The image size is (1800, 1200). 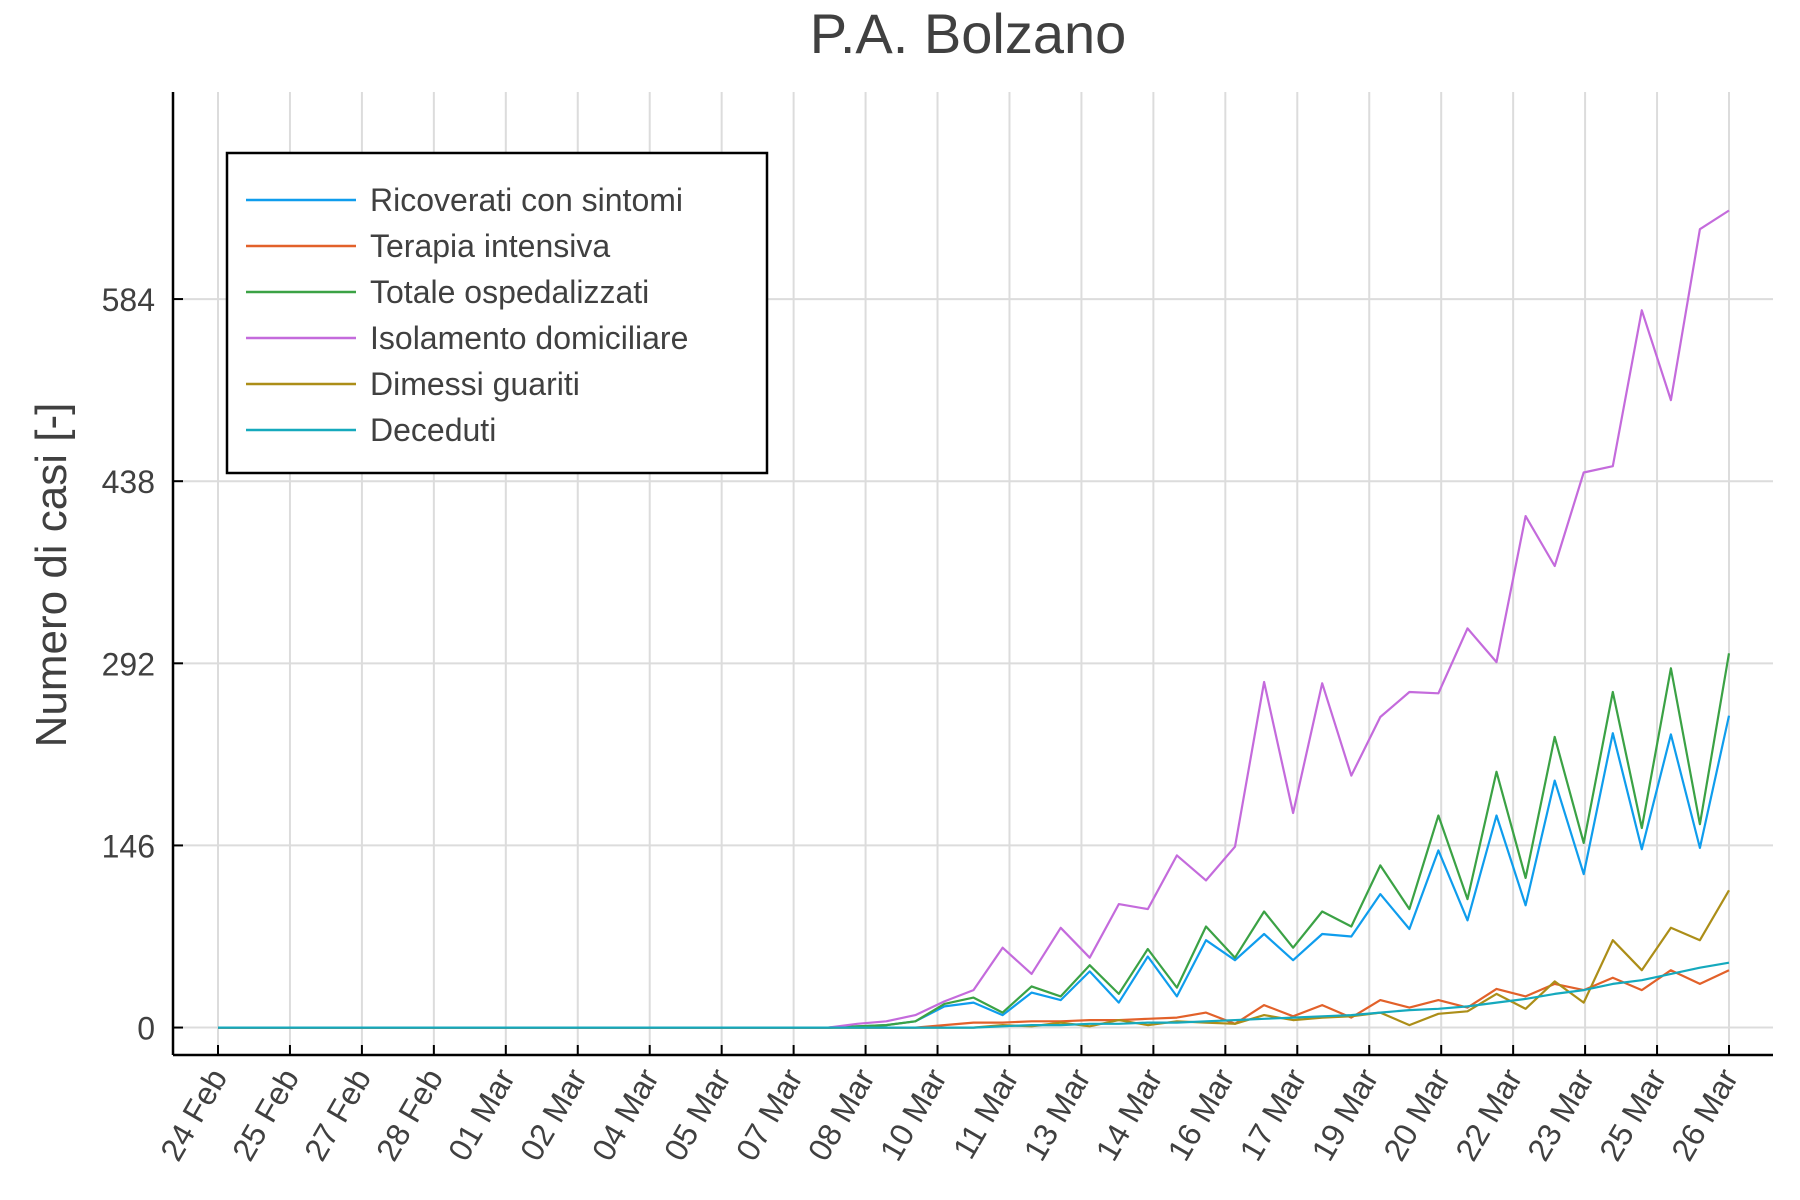 What do you see at coordinates (1416, 1114) in the screenshot?
I see `x-tick-label: 20 Mar` at bounding box center [1416, 1114].